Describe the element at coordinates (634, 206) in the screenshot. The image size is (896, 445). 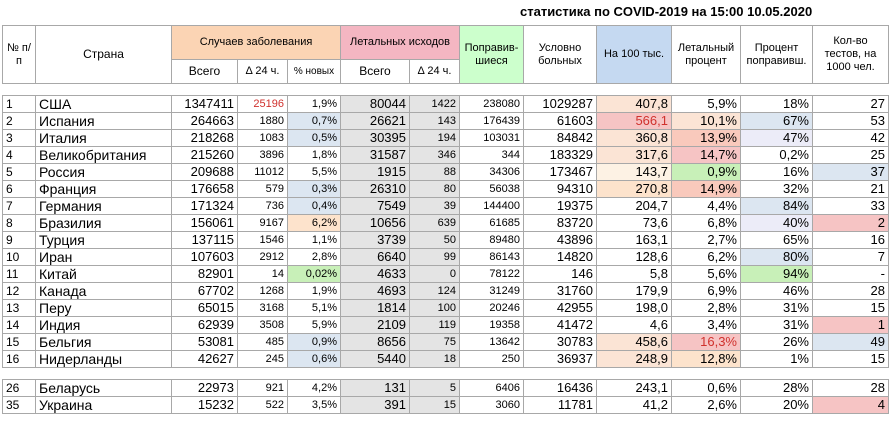
I see `per100k-value: 204,7` at that location.